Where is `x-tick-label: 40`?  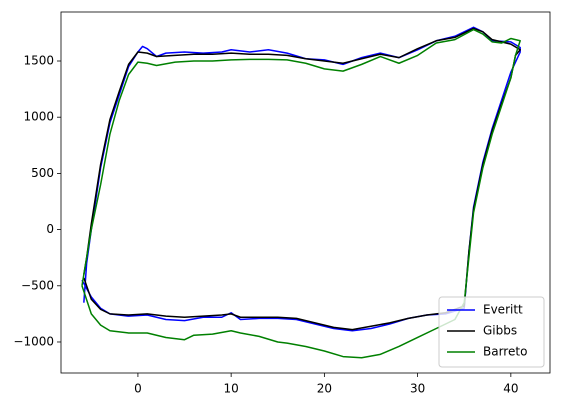 x-tick-label: 40 is located at coordinates (510, 389).